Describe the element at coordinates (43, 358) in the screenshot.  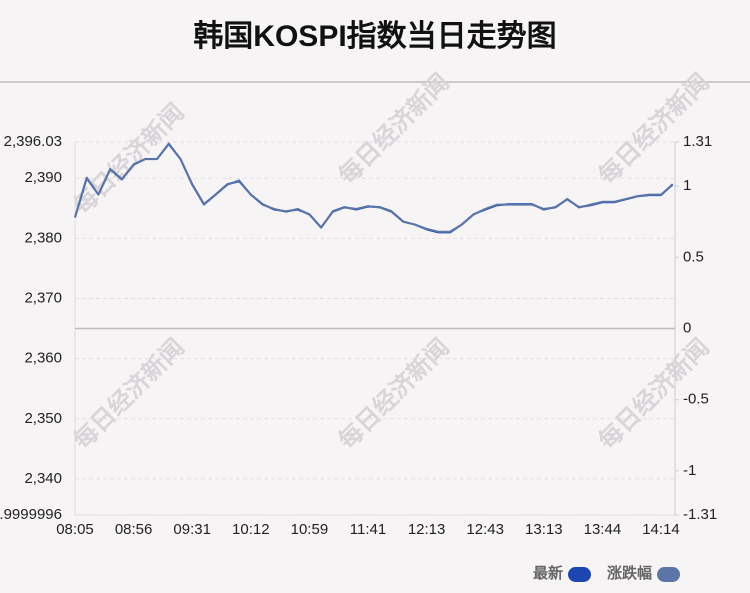
I see `y-tick-label: 2,360` at that location.